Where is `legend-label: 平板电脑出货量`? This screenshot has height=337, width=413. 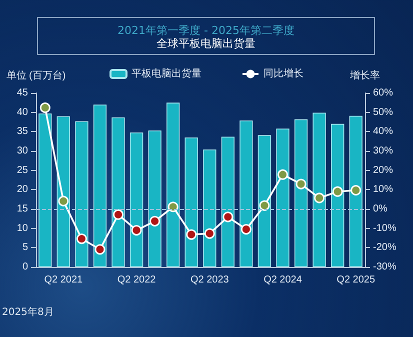
legend-label: 平板电脑出货量 is located at coordinates (167, 74).